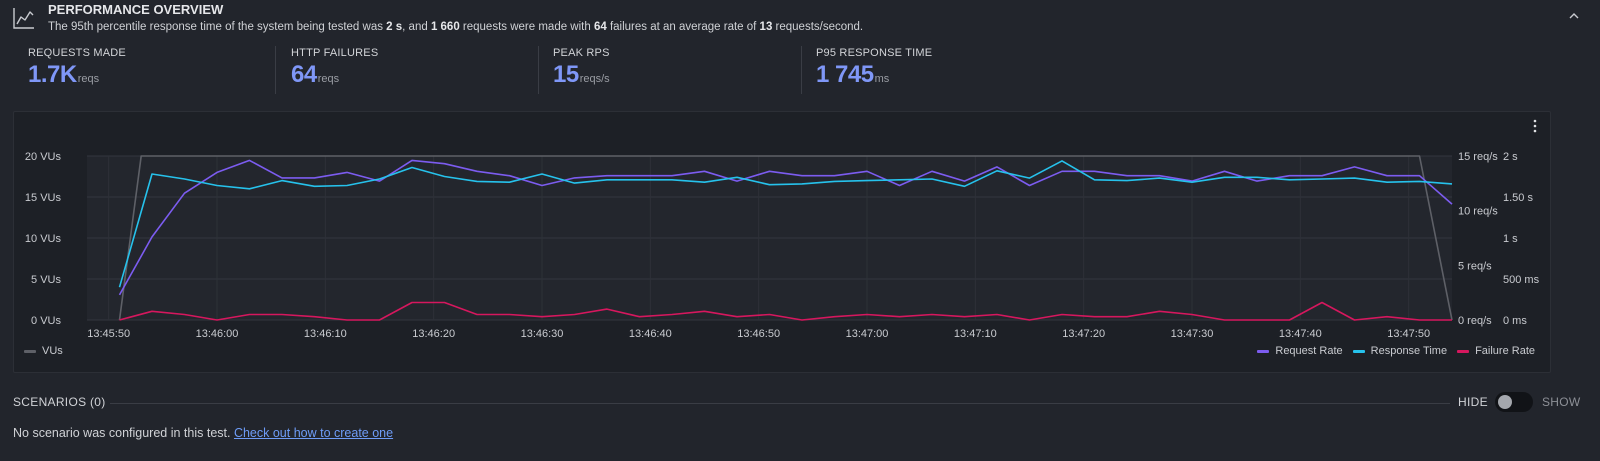  I want to click on y-tick-label-time: 2 s, so click(1510, 157).